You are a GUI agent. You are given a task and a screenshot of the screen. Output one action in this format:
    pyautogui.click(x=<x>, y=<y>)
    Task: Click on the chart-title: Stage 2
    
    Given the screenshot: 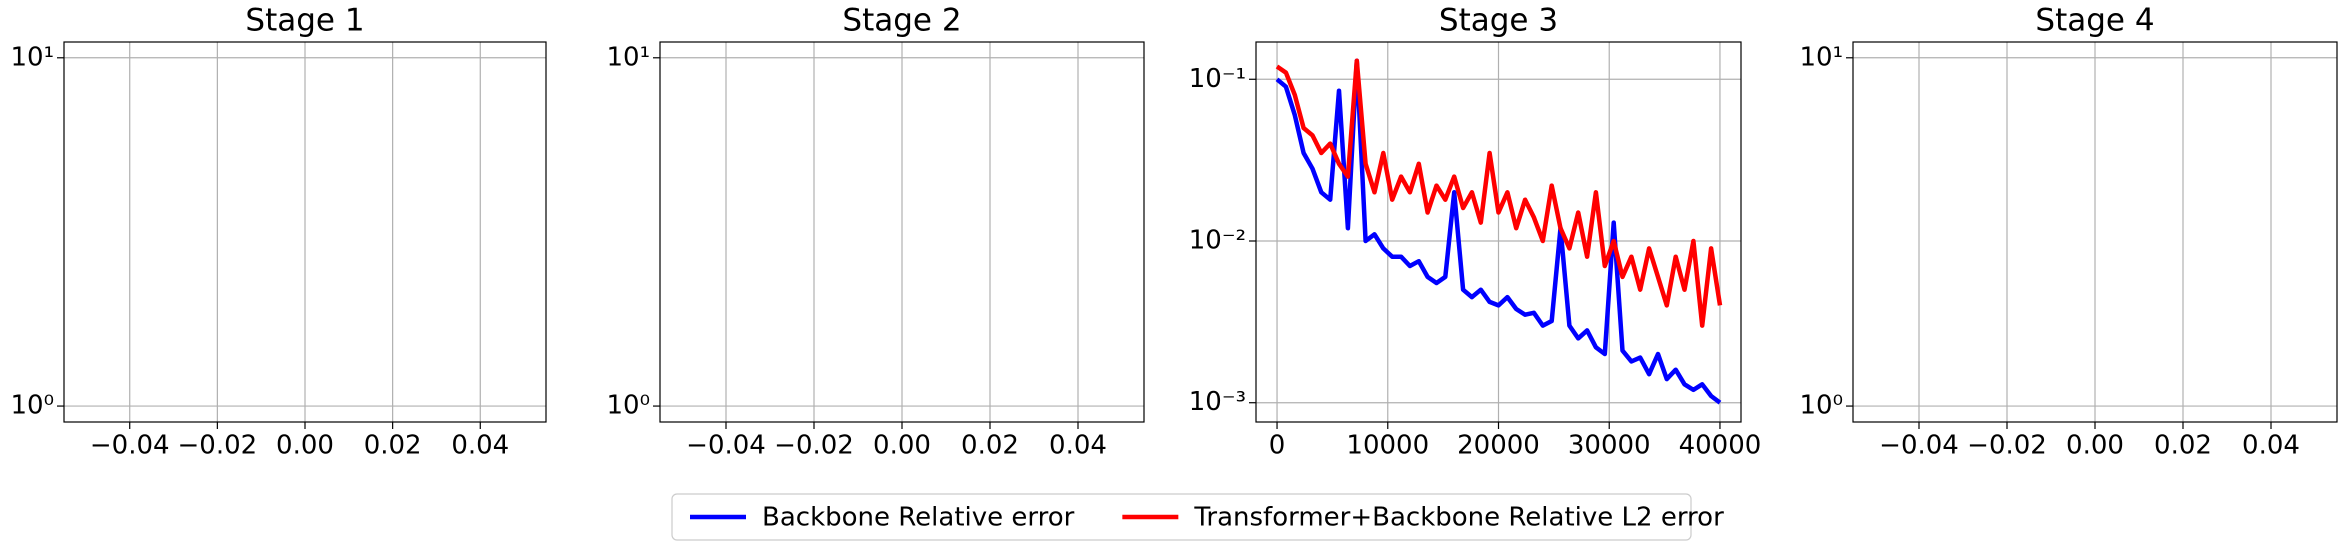 What is the action you would take?
    pyautogui.click(x=901, y=21)
    